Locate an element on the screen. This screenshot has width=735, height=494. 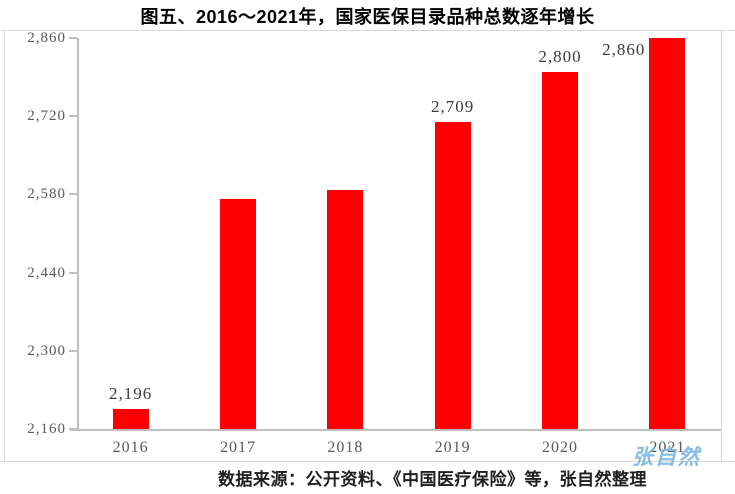
x-tick-label-2020: 2020 is located at coordinates (560, 447).